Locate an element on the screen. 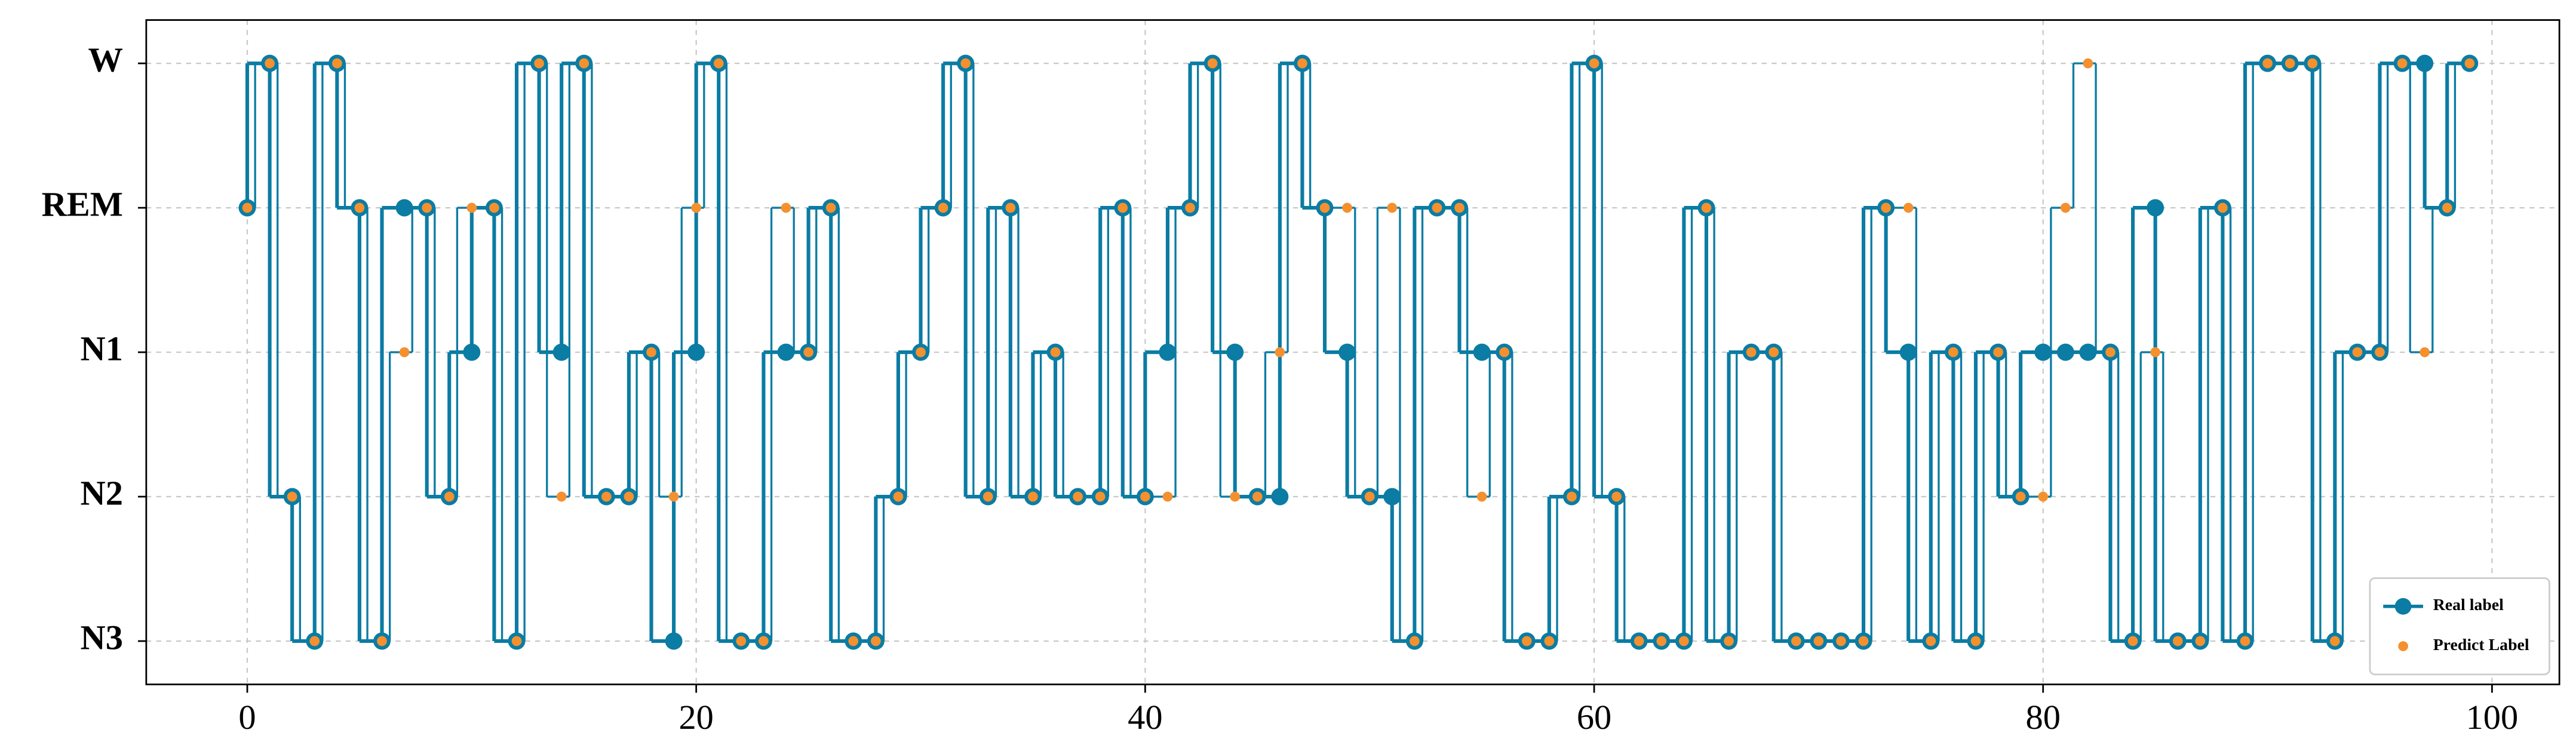 Image resolution: width=2576 pixels, height=736 pixels. legend-label: Predict Label is located at coordinates (2481, 645).